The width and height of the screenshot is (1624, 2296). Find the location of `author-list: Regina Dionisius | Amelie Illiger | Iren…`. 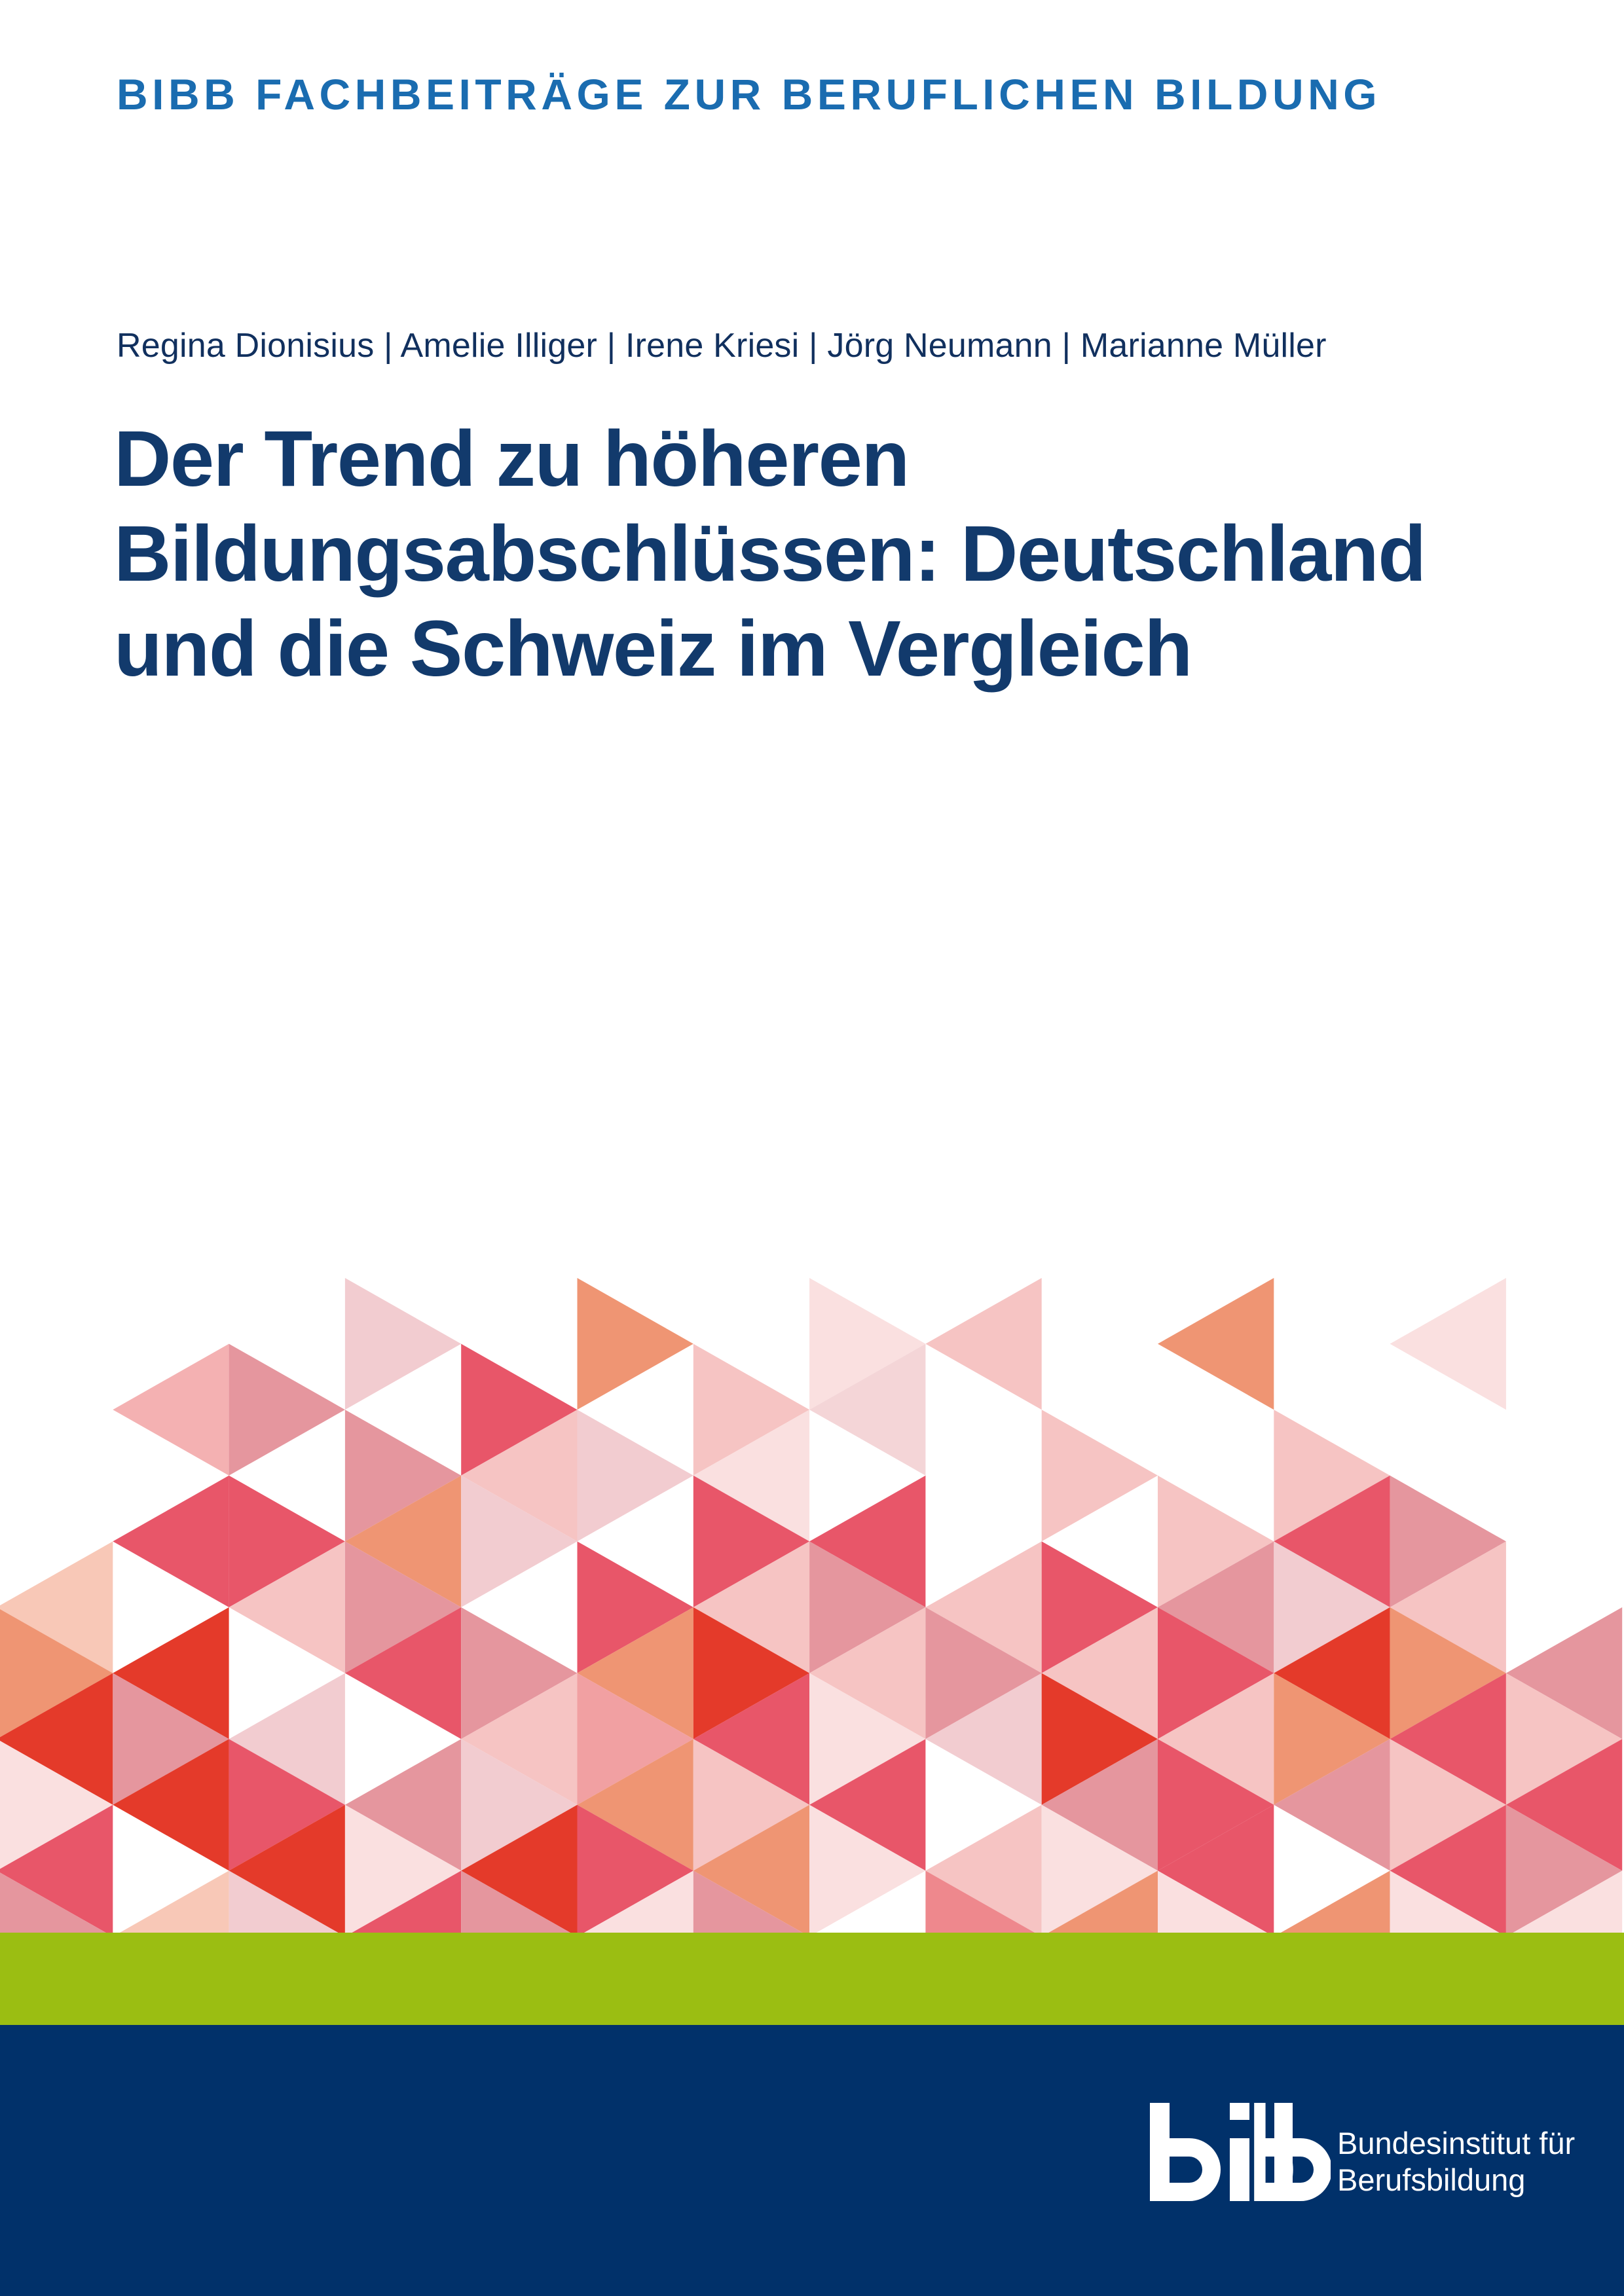

author-list: Regina Dionisius | Amelie Illiger | Iren… is located at coordinates (722, 346).